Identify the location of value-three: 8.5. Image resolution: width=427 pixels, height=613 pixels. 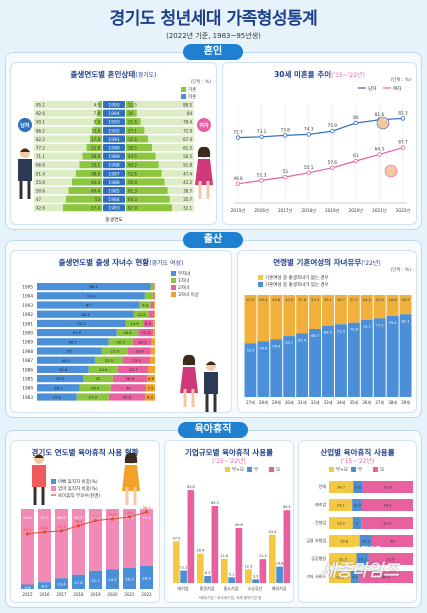
(150, 397).